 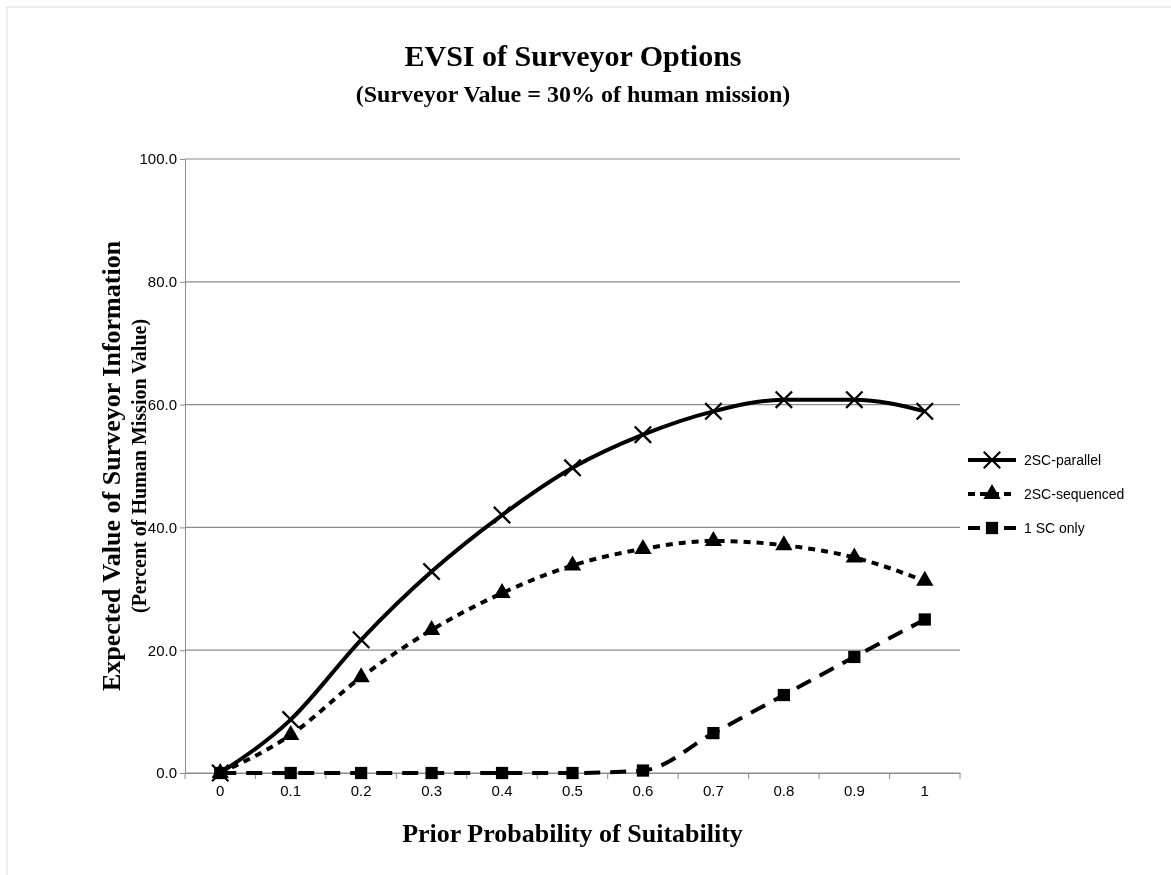 What do you see at coordinates (502, 790) in the screenshot?
I see `x-tick-label: 0.4` at bounding box center [502, 790].